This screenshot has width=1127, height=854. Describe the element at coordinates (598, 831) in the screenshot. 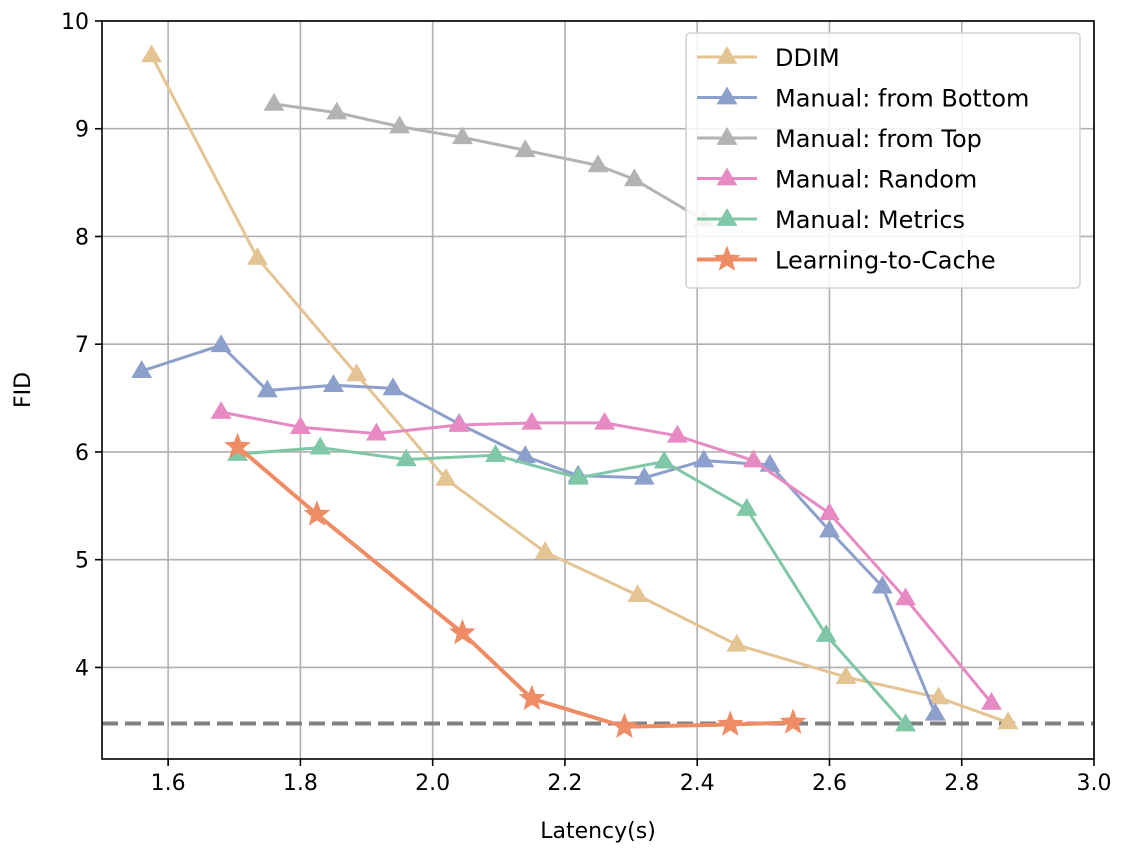

I see `x-axis-label: Latency(s)` at that location.